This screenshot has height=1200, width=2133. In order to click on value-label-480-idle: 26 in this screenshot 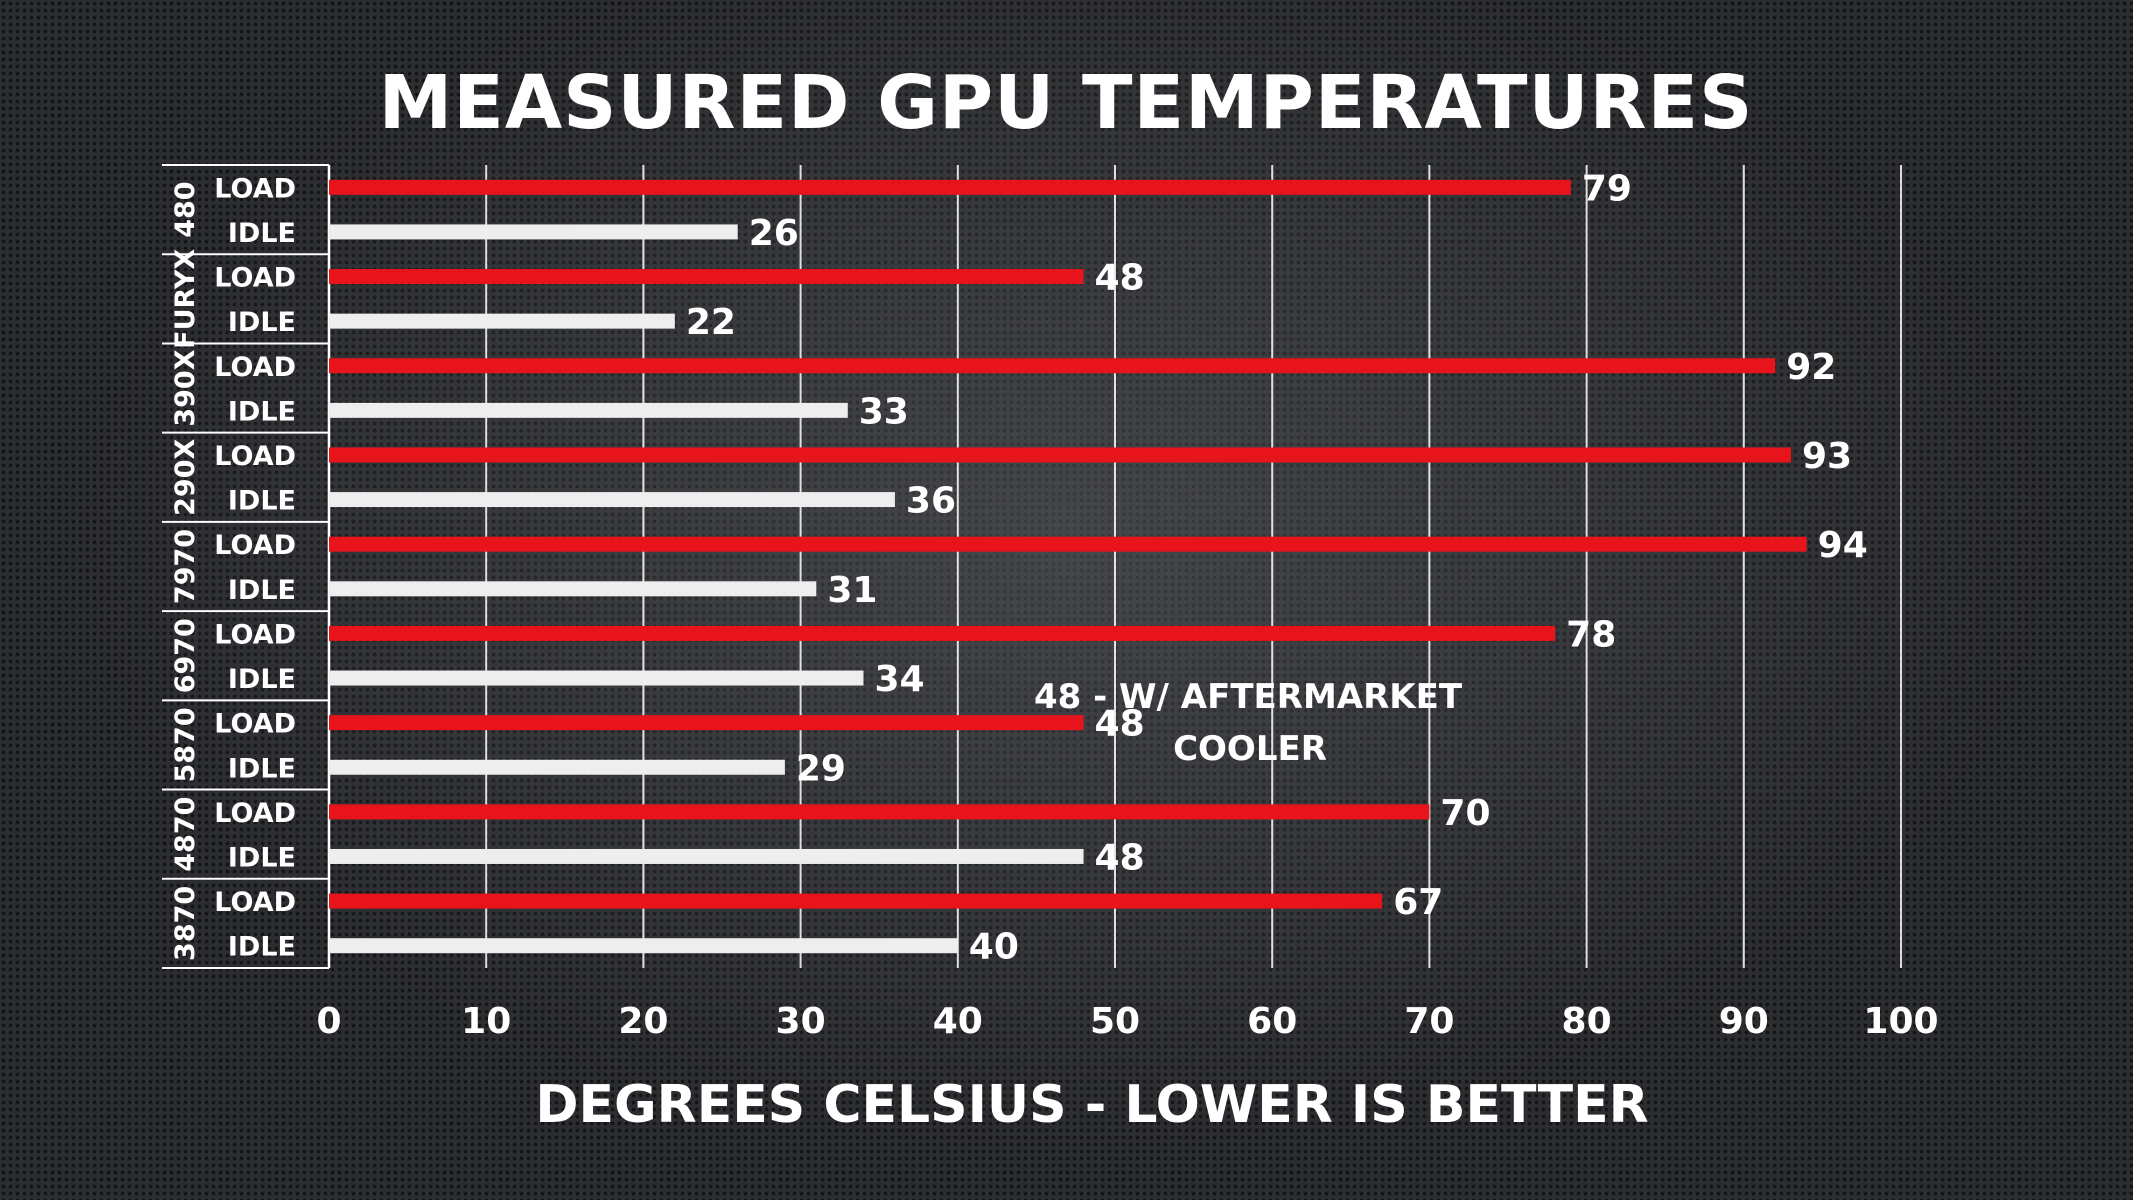, I will do `click(774, 233)`.